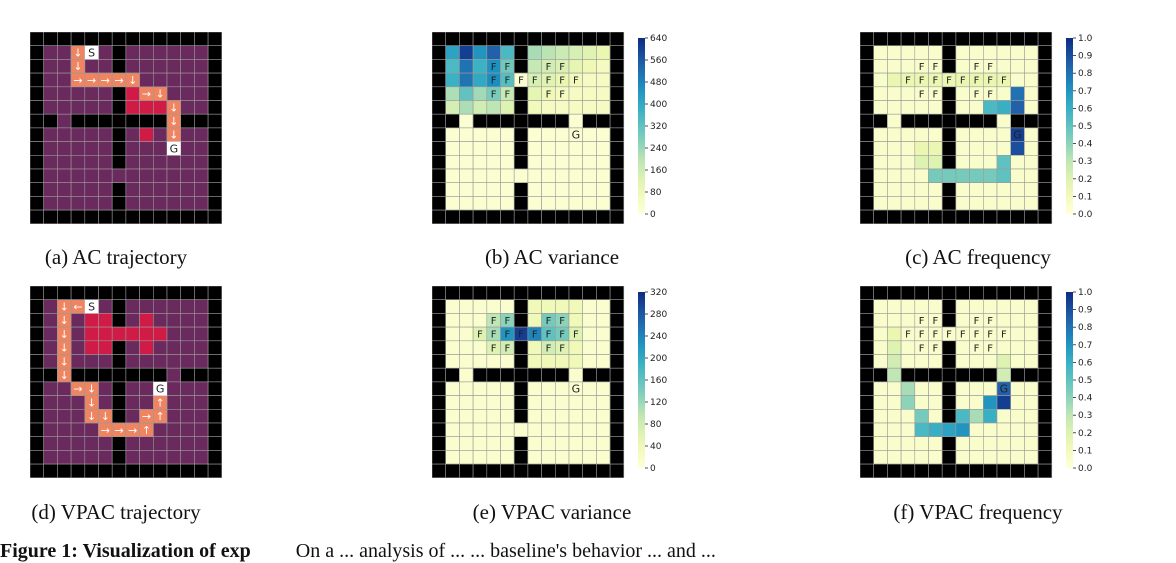  I want to click on panel-vpac-variance: F F F F F F F F F F F F F F F F G 320 280 240 200 160 120 80 40 0, so click(562, 382).